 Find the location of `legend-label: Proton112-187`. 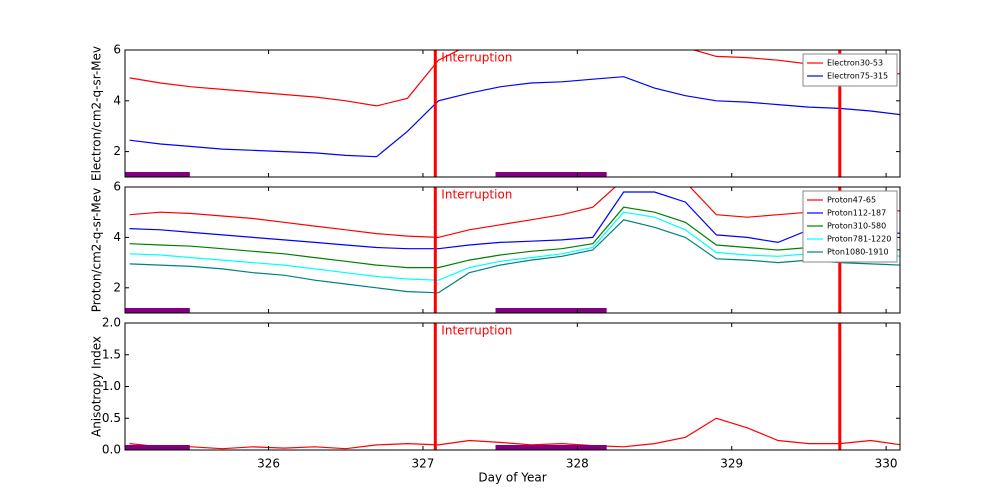

legend-label: Proton112-187 is located at coordinates (856, 213).